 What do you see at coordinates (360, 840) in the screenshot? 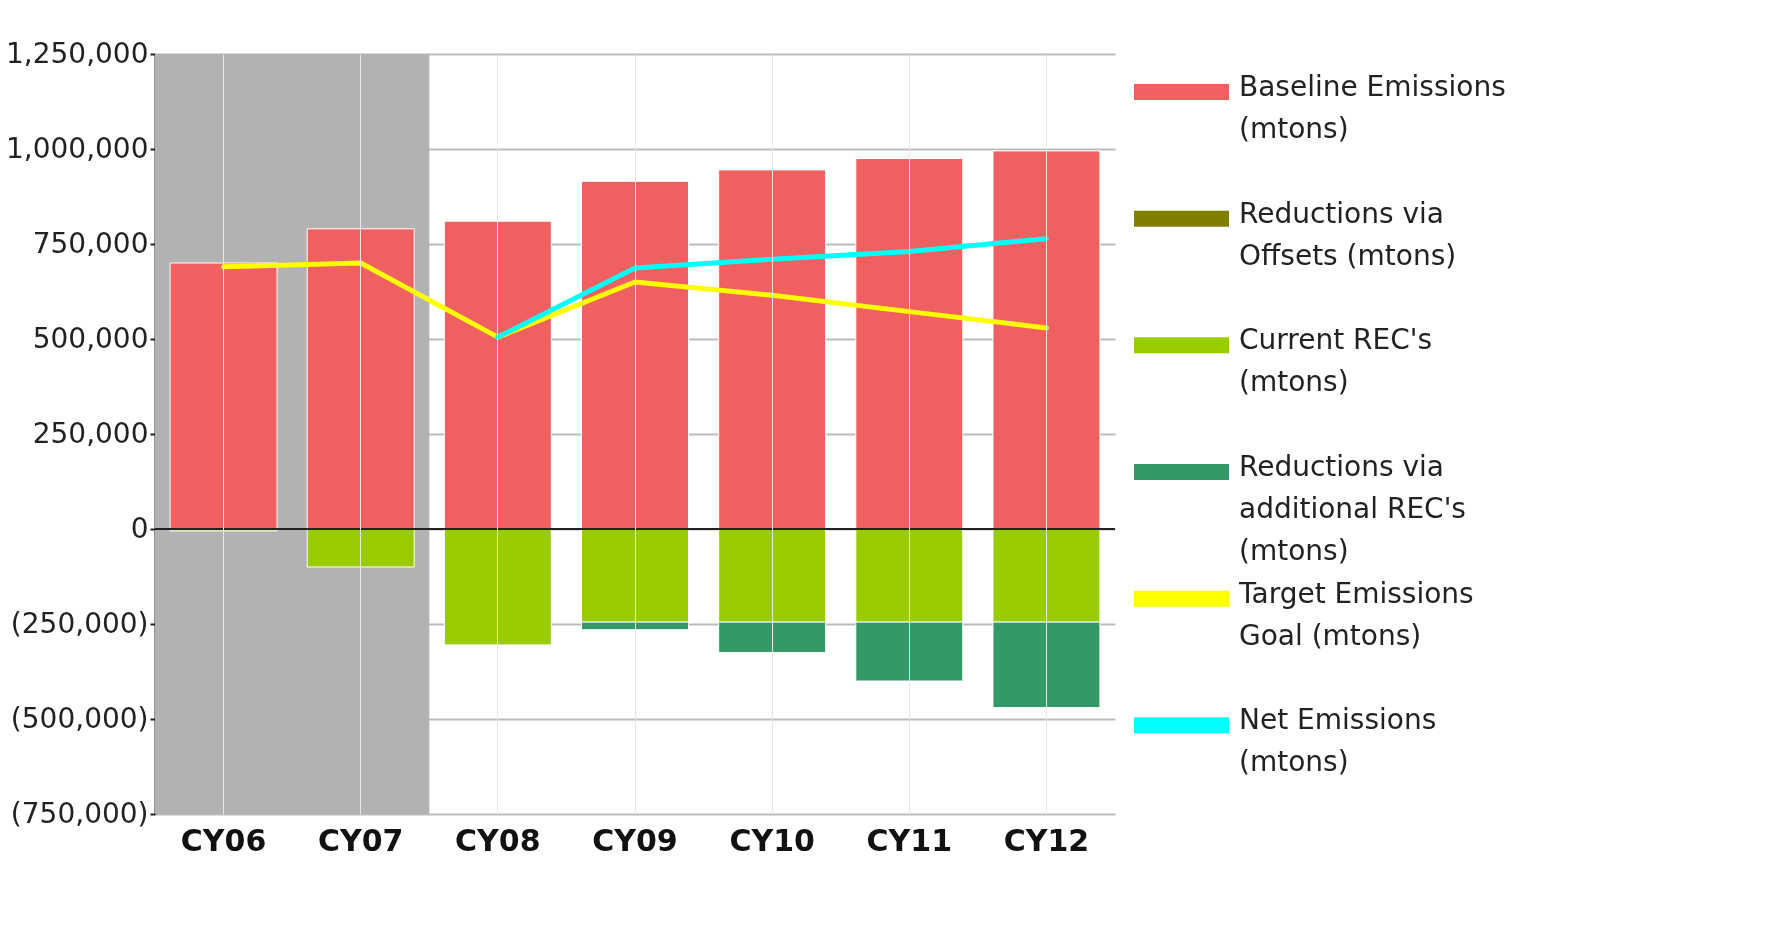
I see `x-tick-label: CY07` at bounding box center [360, 840].